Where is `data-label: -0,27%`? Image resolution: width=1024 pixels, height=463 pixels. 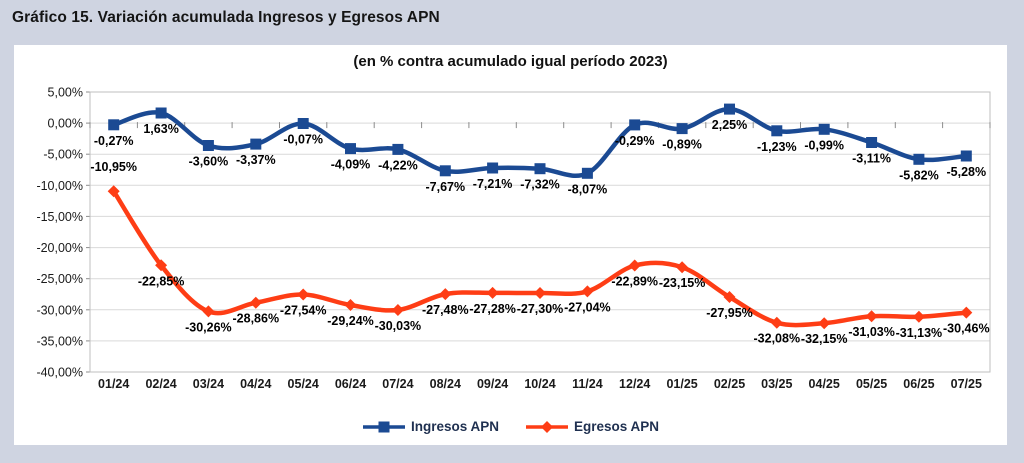
data-label: -0,27% is located at coordinates (114, 141).